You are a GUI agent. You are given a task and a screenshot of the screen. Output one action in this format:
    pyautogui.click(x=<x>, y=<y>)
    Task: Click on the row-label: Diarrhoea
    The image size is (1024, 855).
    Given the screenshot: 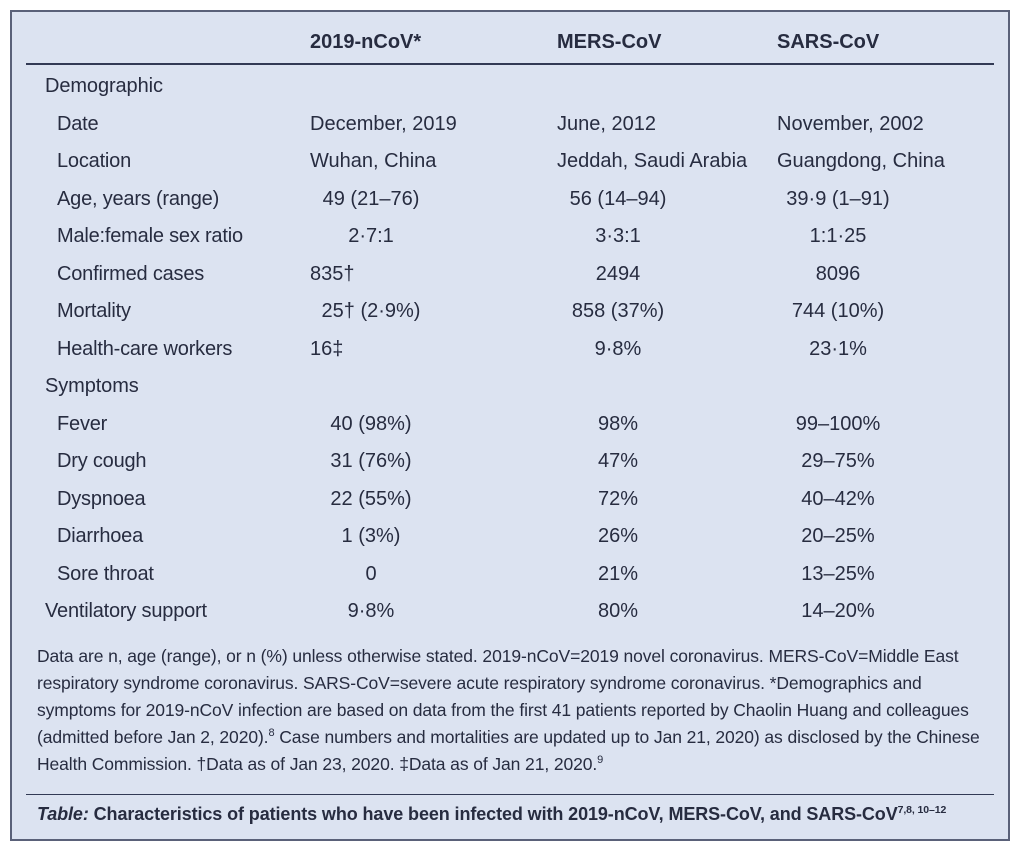 What is the action you would take?
    pyautogui.click(x=100, y=536)
    